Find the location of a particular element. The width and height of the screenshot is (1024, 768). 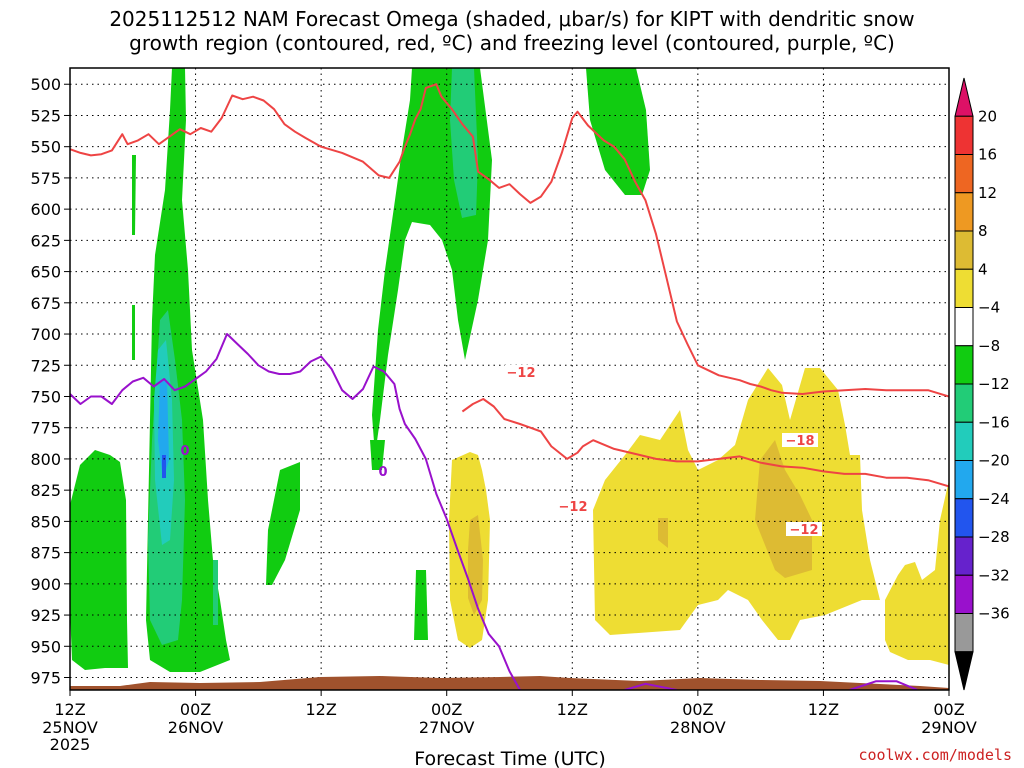

colorbar-label: 8 is located at coordinates (983, 231).